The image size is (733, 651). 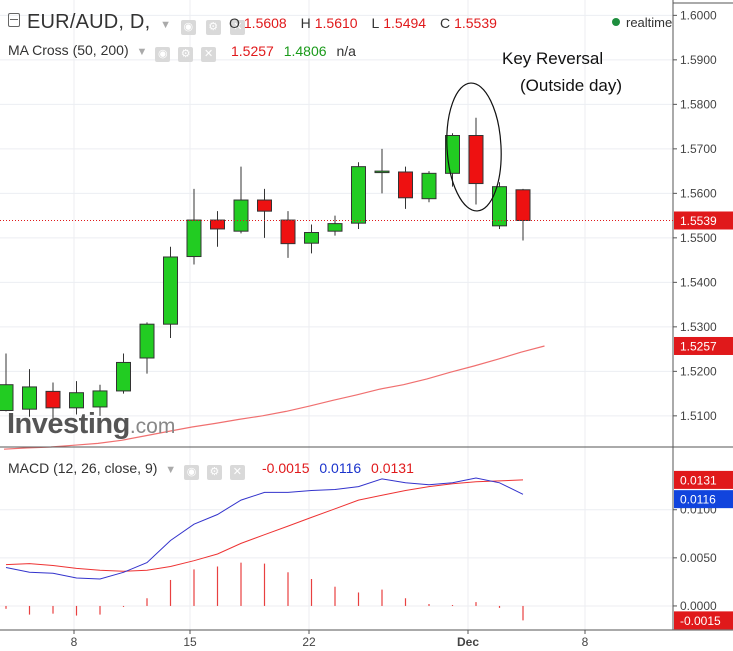 I want to click on y-tick-label: 1.5900, so click(x=698, y=60).